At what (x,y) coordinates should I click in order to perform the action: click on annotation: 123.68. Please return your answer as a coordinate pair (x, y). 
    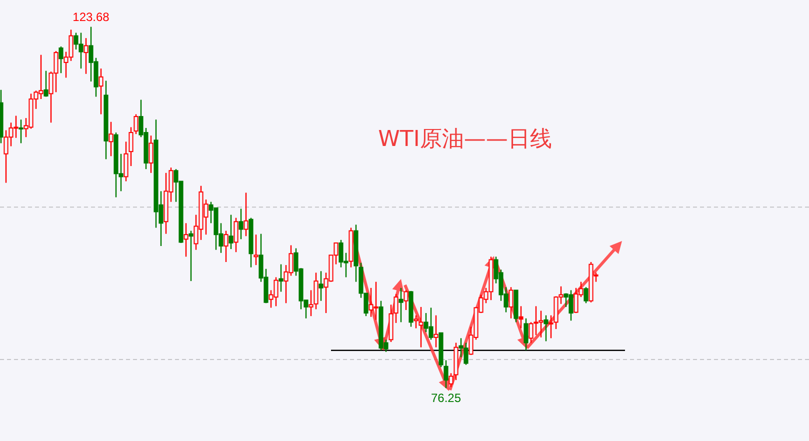
    Looking at the image, I should click on (91, 17).